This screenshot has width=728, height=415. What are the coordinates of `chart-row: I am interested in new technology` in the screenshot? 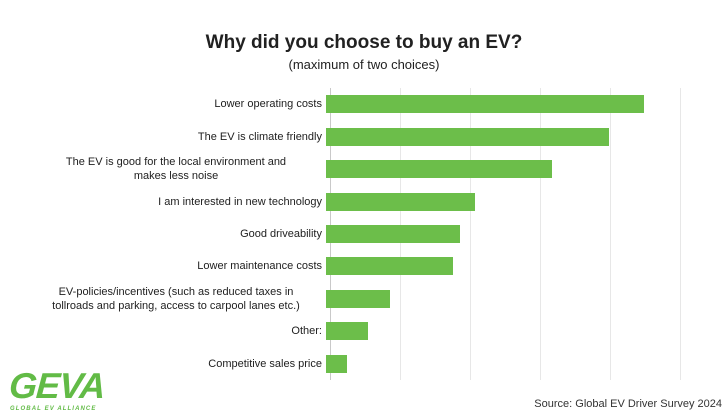 It's located at (372, 201).